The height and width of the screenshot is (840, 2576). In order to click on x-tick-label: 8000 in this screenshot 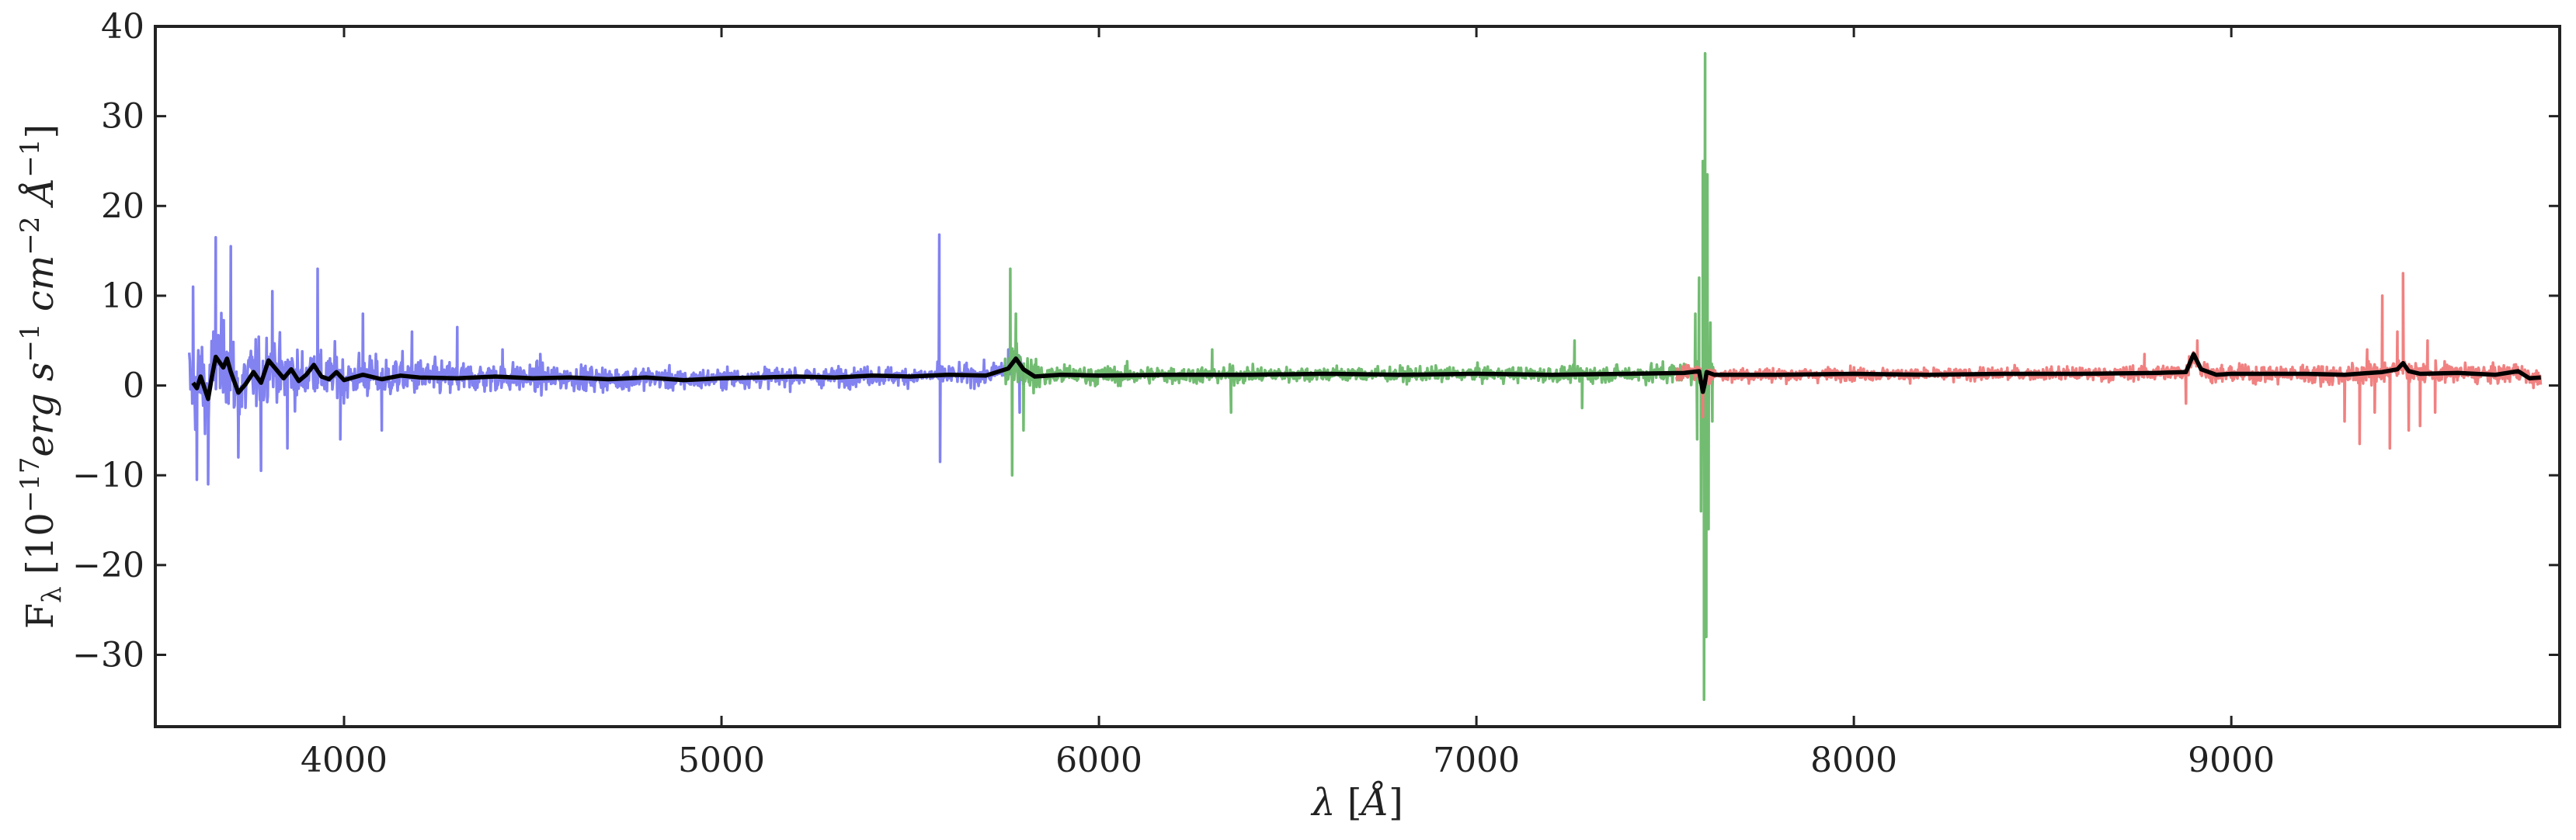, I will do `click(1853, 760)`.